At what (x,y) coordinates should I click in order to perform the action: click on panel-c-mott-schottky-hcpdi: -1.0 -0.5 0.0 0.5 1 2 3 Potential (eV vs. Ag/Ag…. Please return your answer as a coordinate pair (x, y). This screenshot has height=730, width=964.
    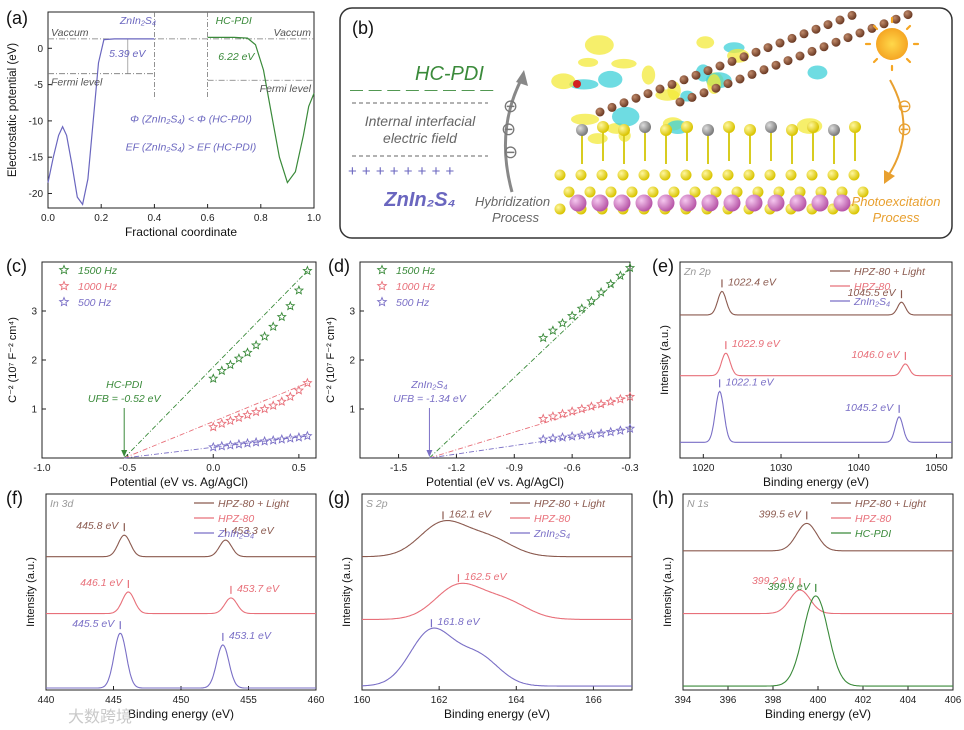
    Looking at the image, I should click on (161, 372).